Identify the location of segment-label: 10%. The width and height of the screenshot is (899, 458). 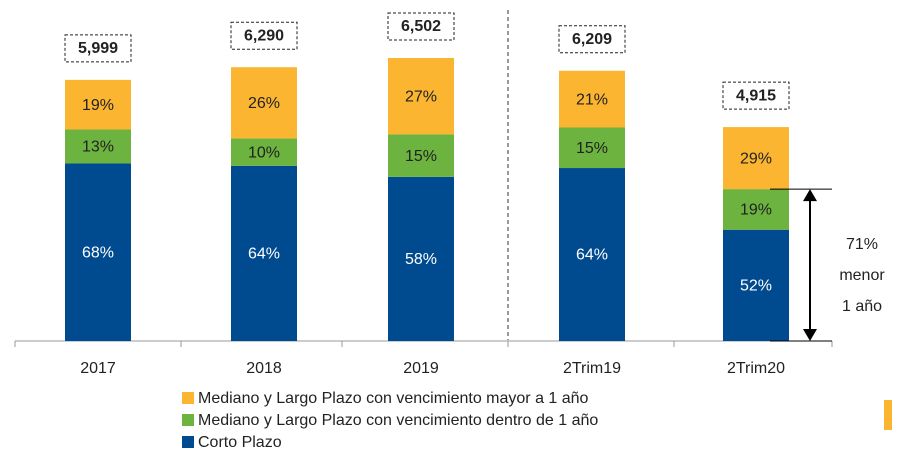
(264, 152).